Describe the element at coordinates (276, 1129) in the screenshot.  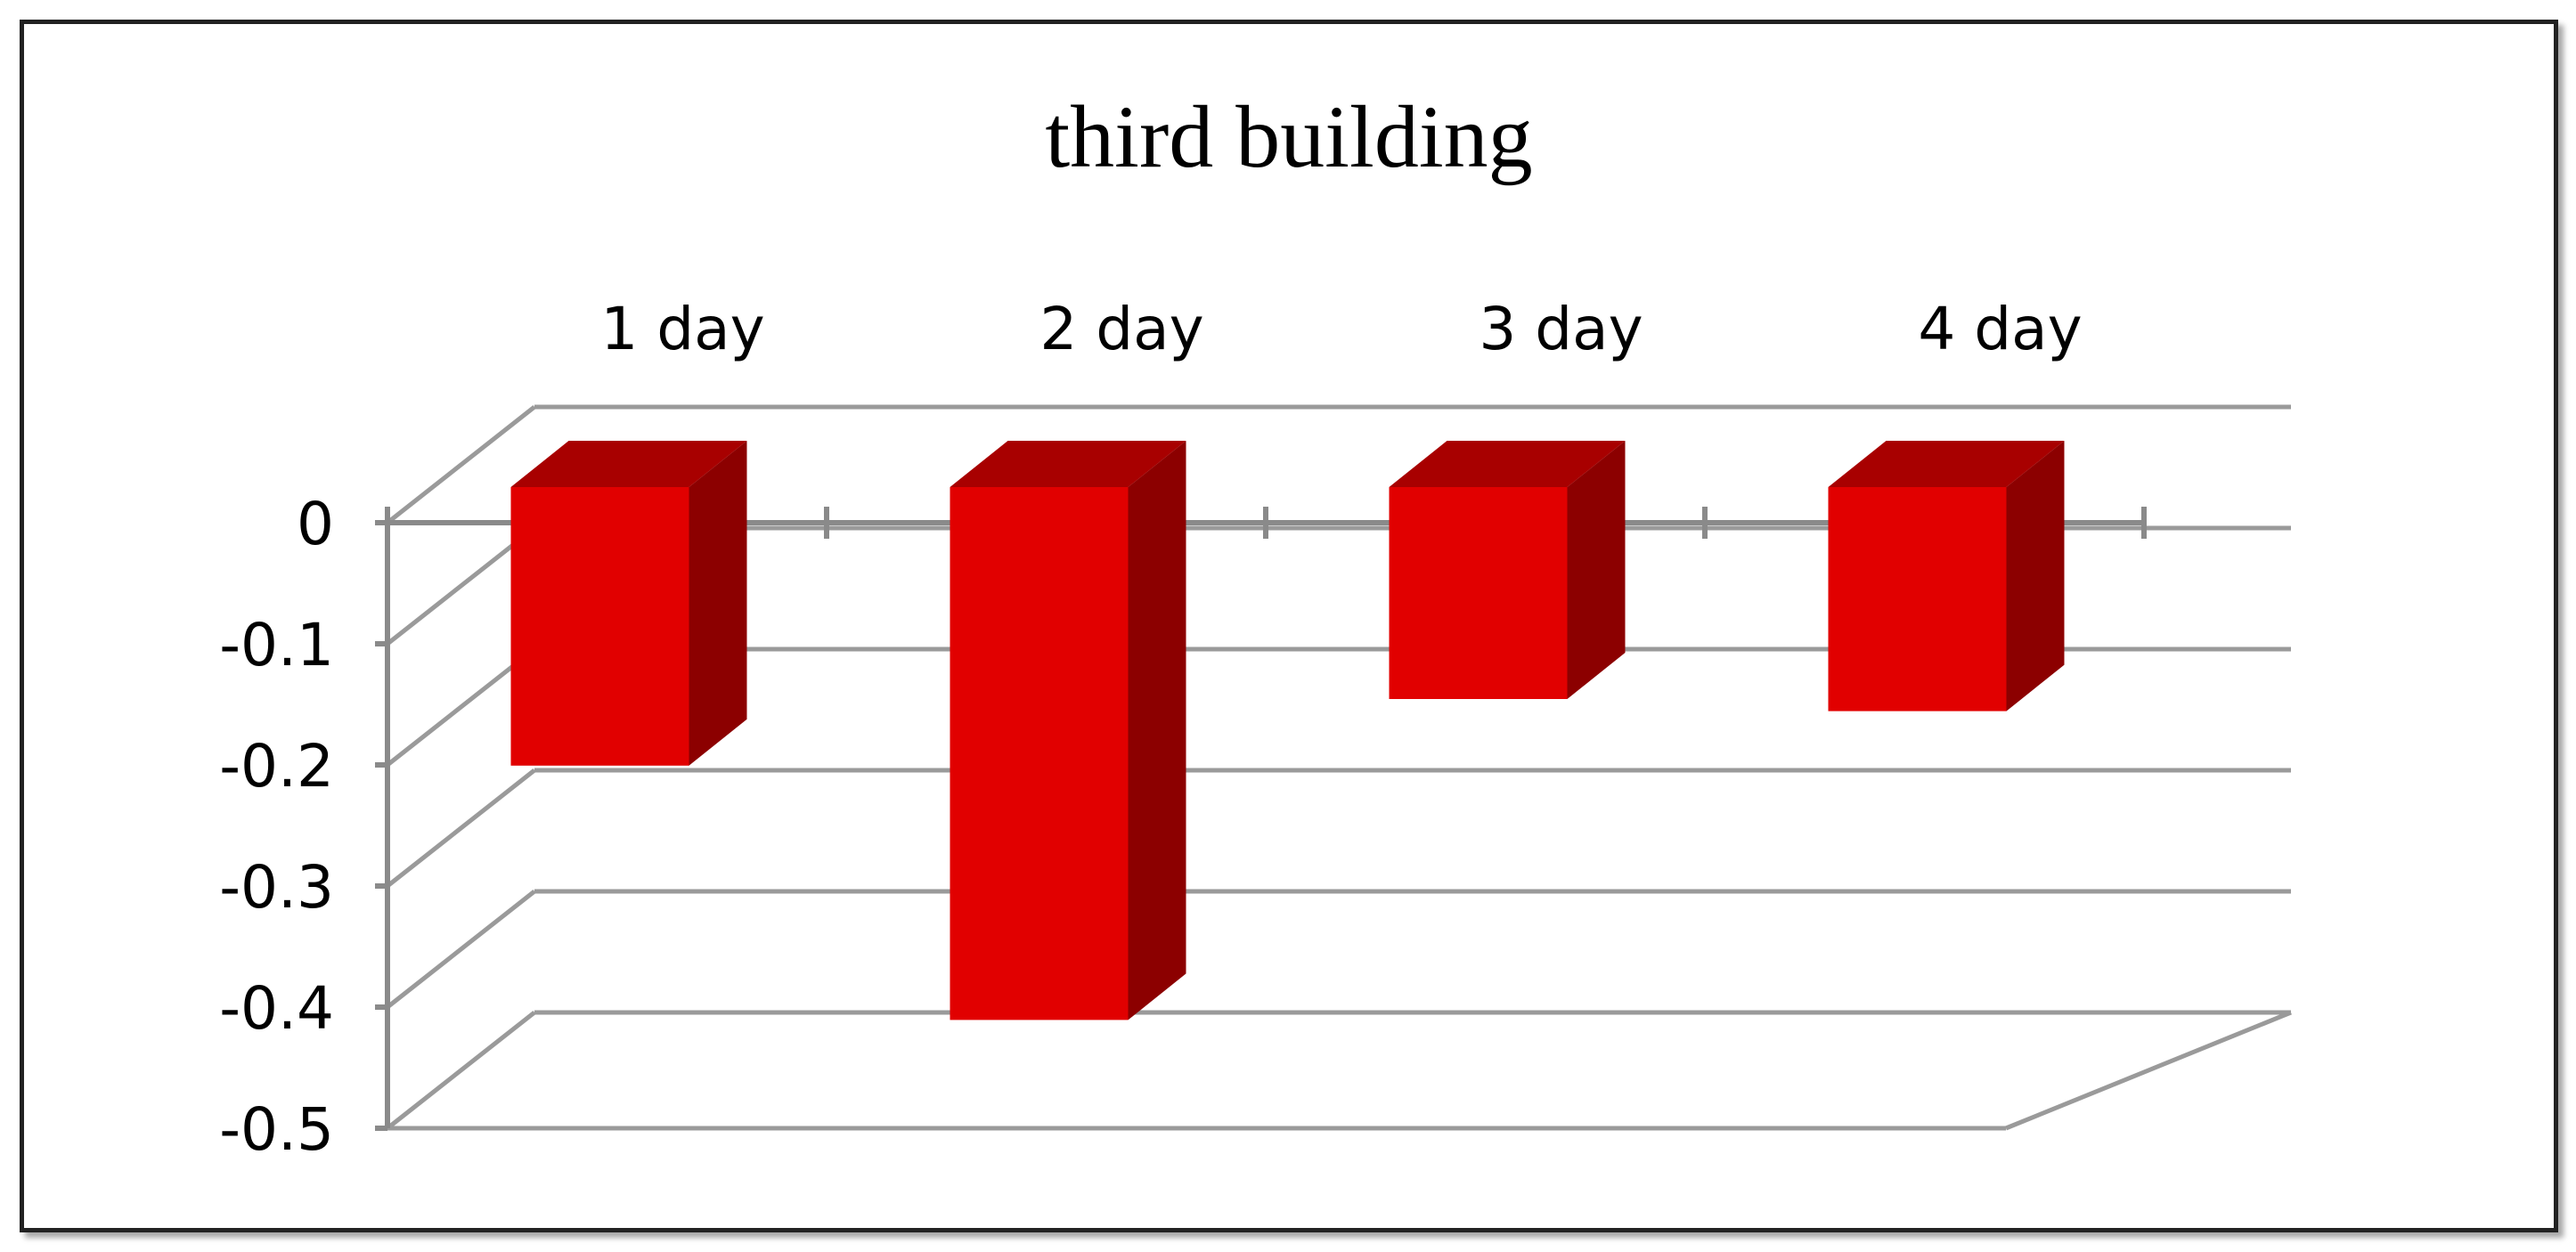
I see `y-tick-label: -0.5` at that location.